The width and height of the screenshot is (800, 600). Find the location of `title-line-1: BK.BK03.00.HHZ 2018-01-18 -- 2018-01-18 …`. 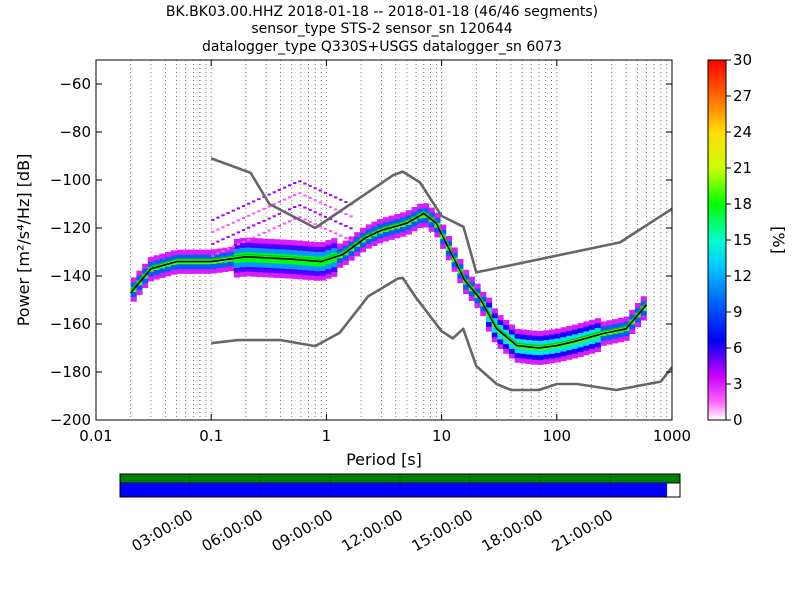

title-line-1: BK.BK03.00.HHZ 2018-01-18 -- 2018-01-18 … is located at coordinates (382, 12).